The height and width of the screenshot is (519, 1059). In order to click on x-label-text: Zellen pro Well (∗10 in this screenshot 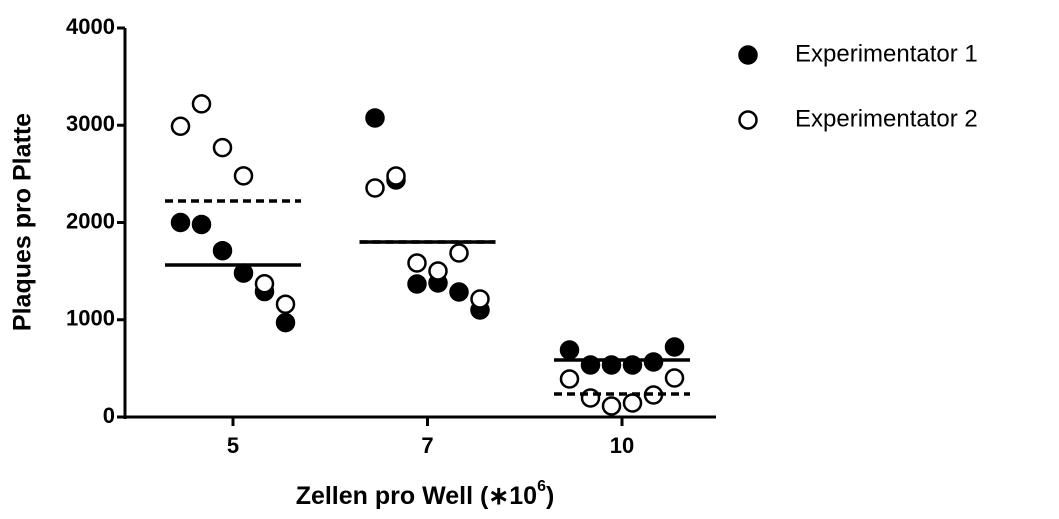, I will do `click(416, 496)`.